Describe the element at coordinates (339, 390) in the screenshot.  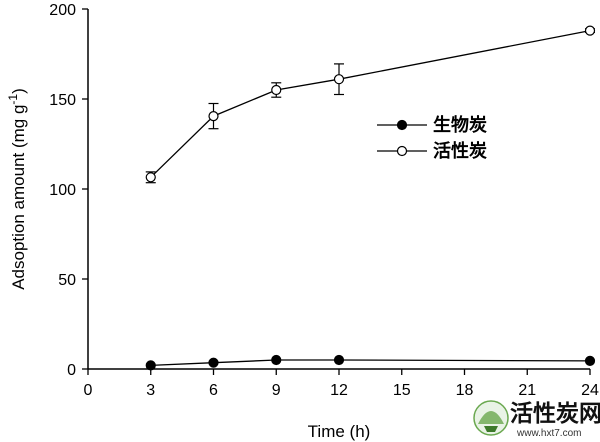
I see `x-tick-label: 12` at that location.